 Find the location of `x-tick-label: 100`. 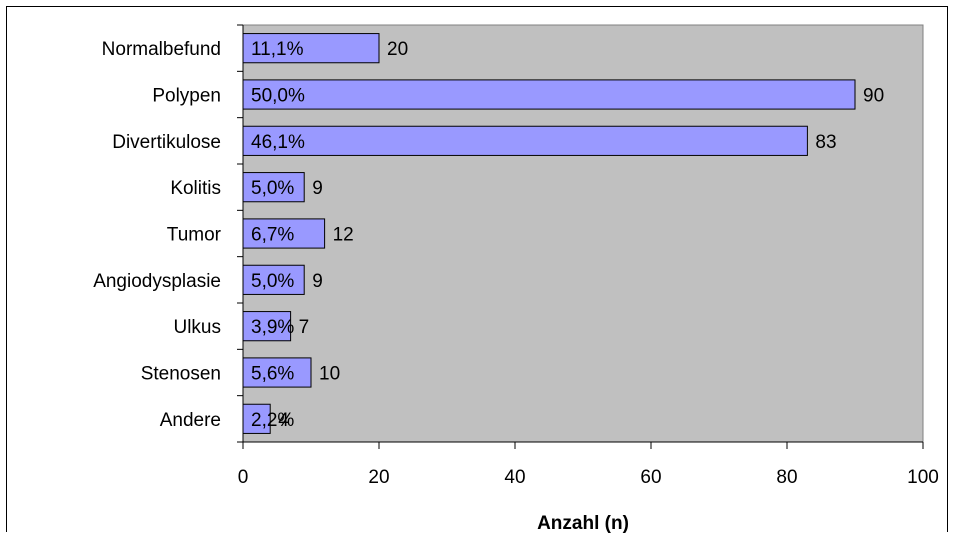

x-tick-label: 100 is located at coordinates (923, 477).